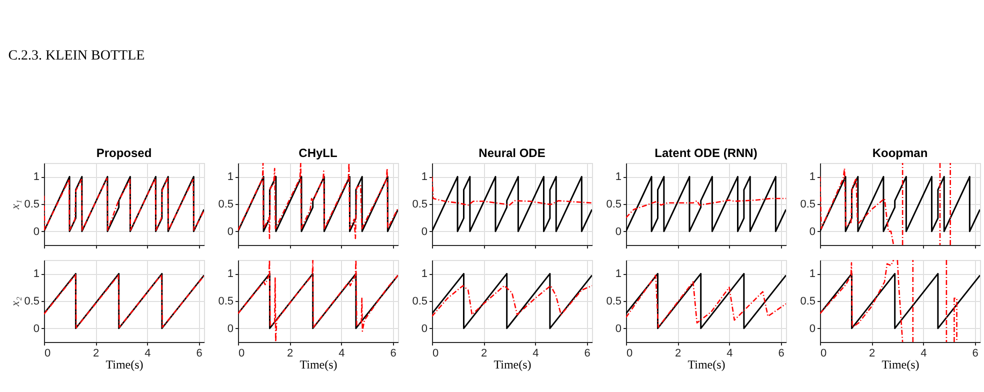 The height and width of the screenshot is (392, 984). Describe the element at coordinates (76, 56) in the screenshot. I see `text: C.2.3. KLEIN BOTTLE` at that location.